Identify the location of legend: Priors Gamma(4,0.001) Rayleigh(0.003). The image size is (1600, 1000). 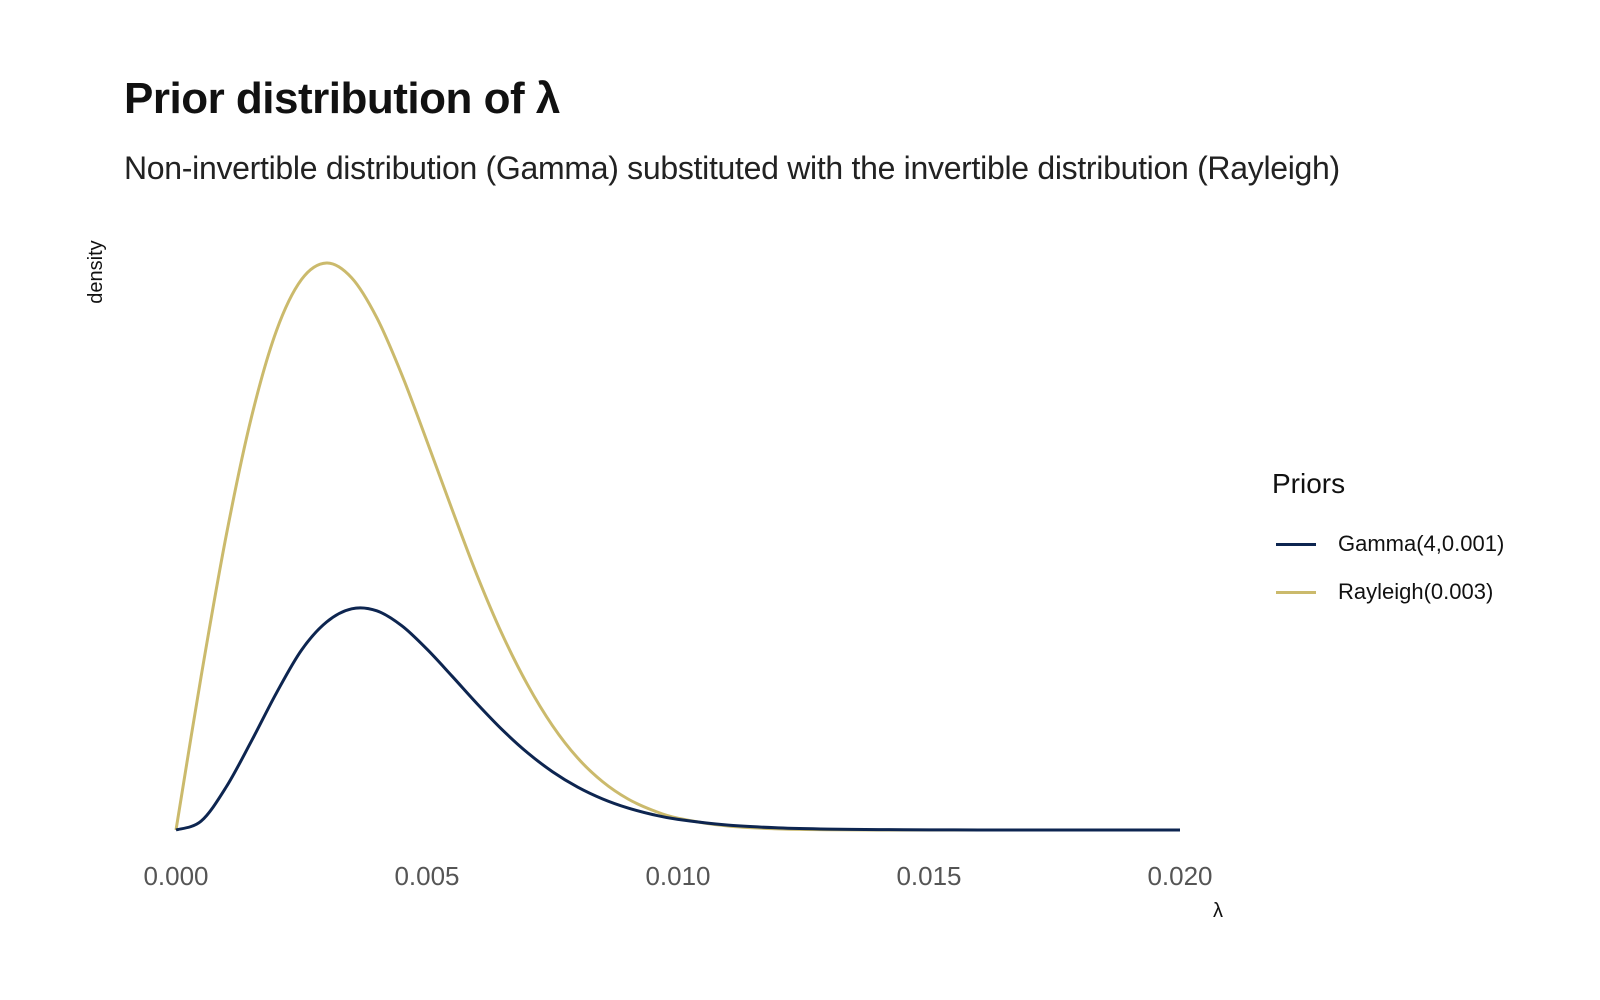
(1422, 542).